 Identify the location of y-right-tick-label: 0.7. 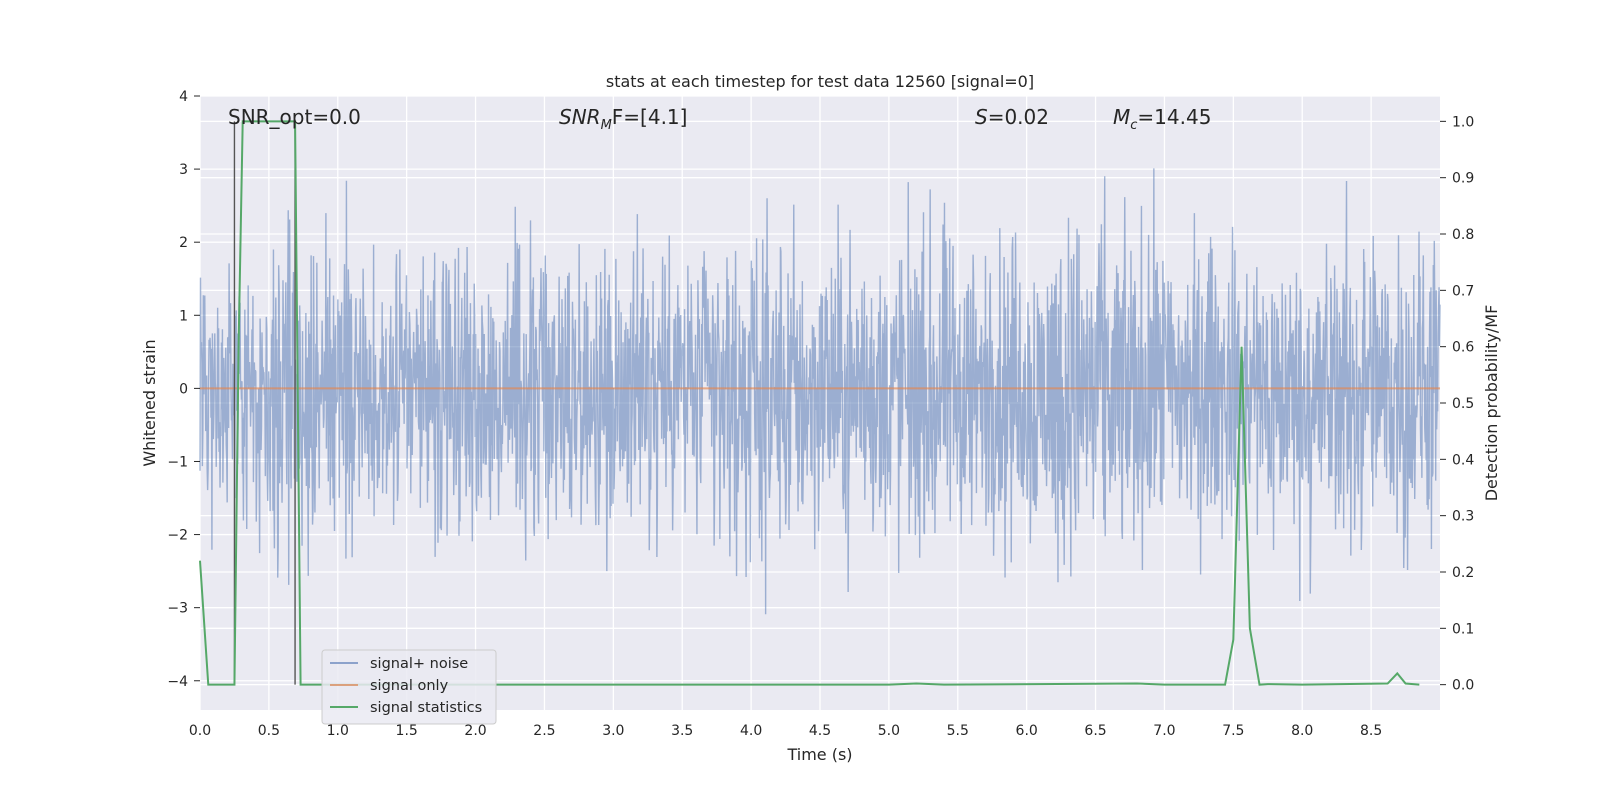
(1463, 291).